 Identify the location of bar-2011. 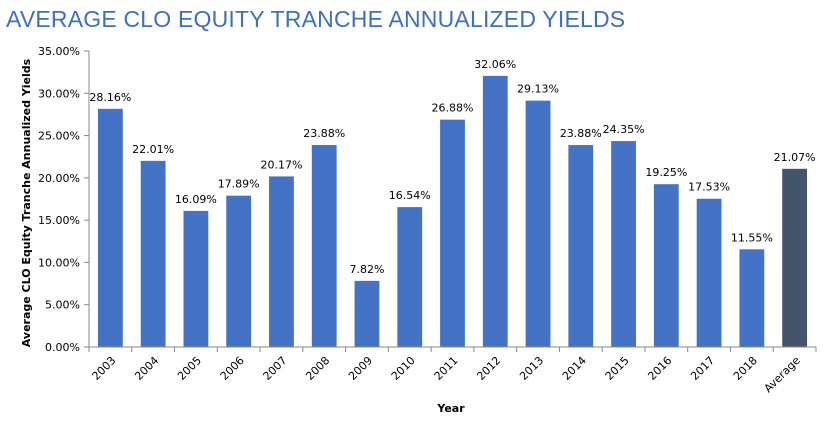
(452, 233).